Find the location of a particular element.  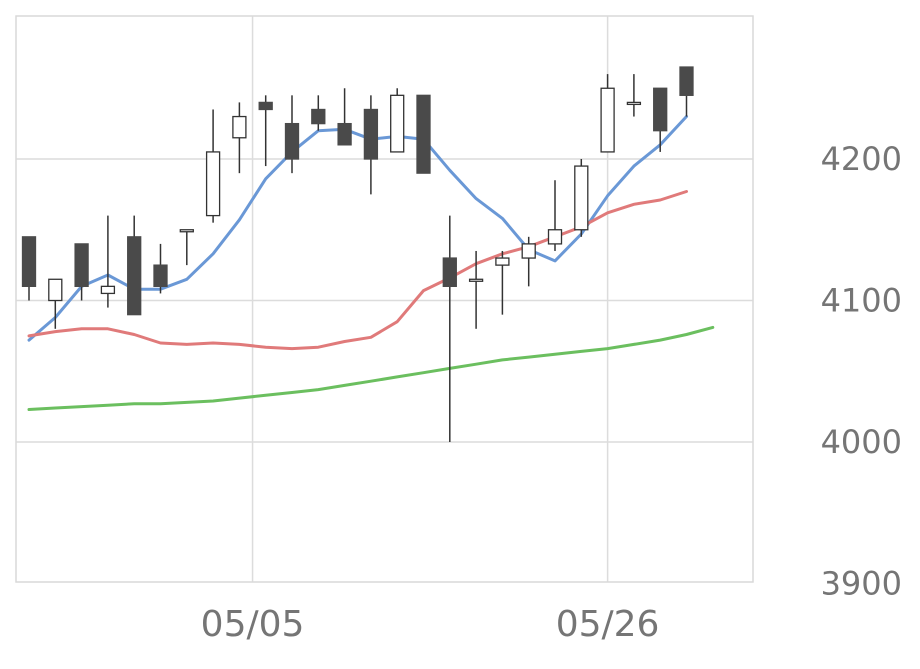

series-line-ma-long is located at coordinates (371, 368).